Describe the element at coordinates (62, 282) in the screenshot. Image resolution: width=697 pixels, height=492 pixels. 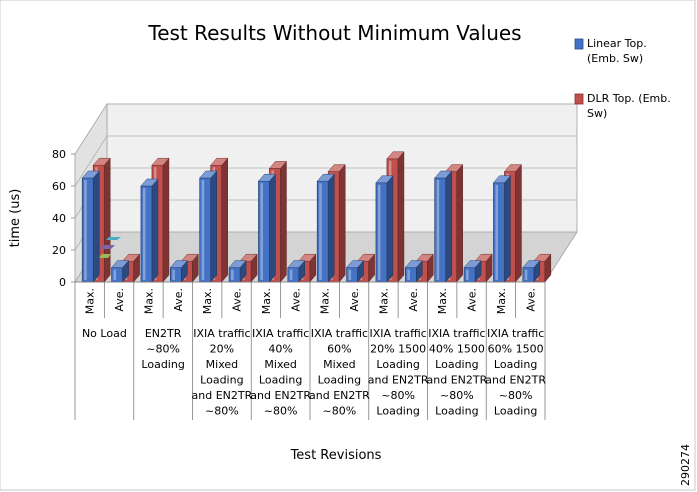
I see `y-tick-label: 0` at that location.